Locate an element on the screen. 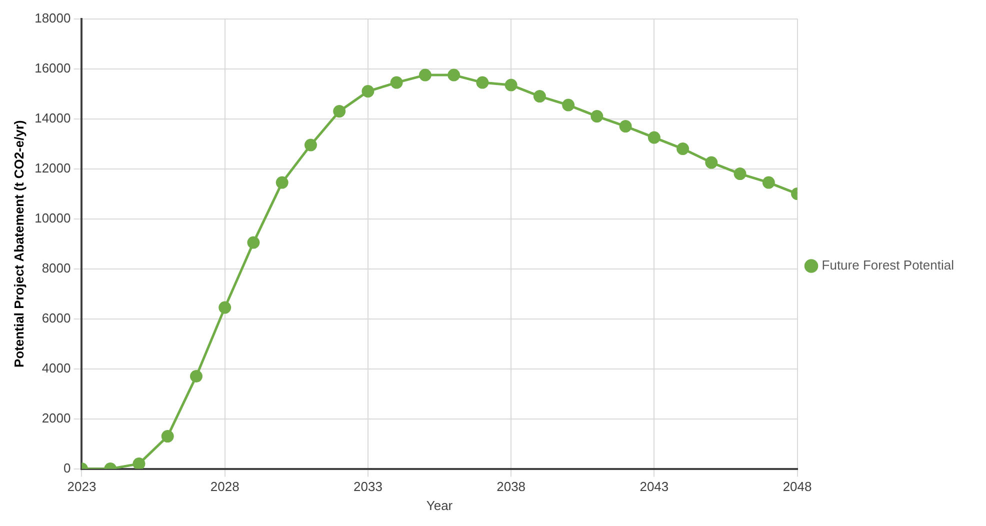  y-tick-label: 16000 is located at coordinates (52, 68).